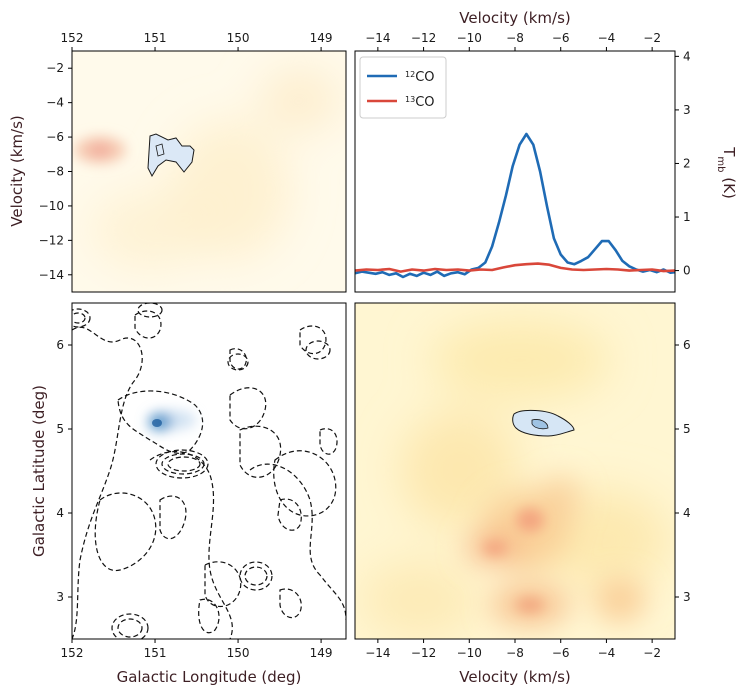 This screenshot has height=696, width=749. I want to click on bl-xlabel: Galactic Longitude (deg), so click(209, 677).